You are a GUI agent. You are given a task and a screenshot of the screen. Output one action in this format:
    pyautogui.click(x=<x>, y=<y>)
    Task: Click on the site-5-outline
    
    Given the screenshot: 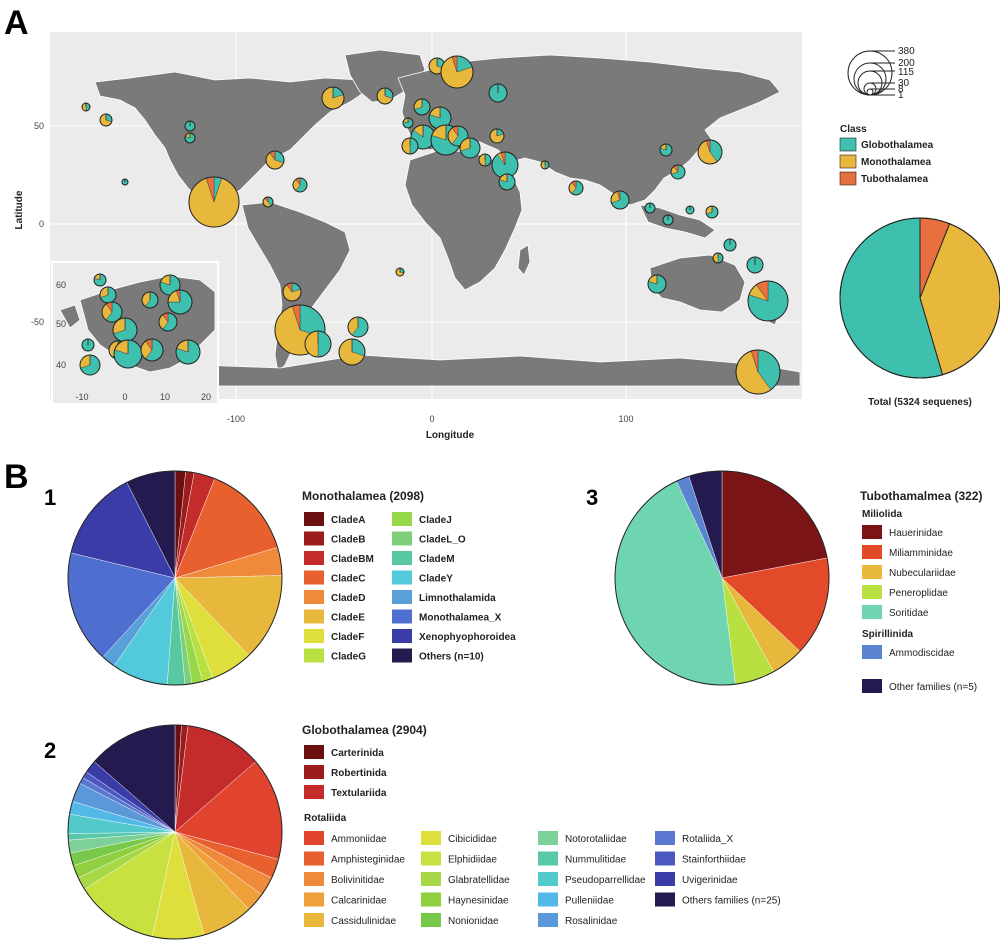 What is the action you would take?
    pyautogui.click(x=275, y=160)
    